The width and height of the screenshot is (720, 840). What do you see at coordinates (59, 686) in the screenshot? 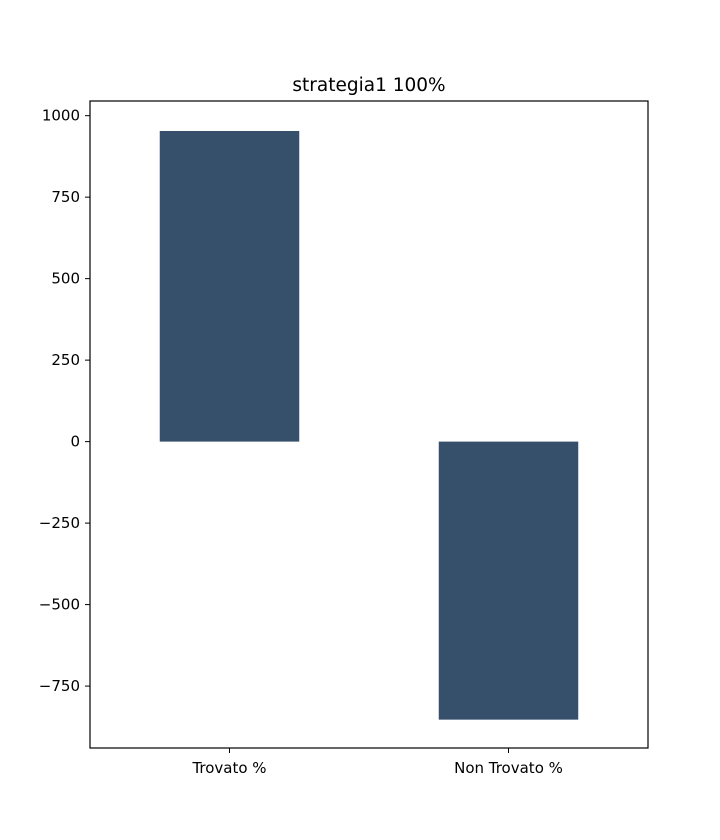
I see `y-tick-label: −750` at bounding box center [59, 686].